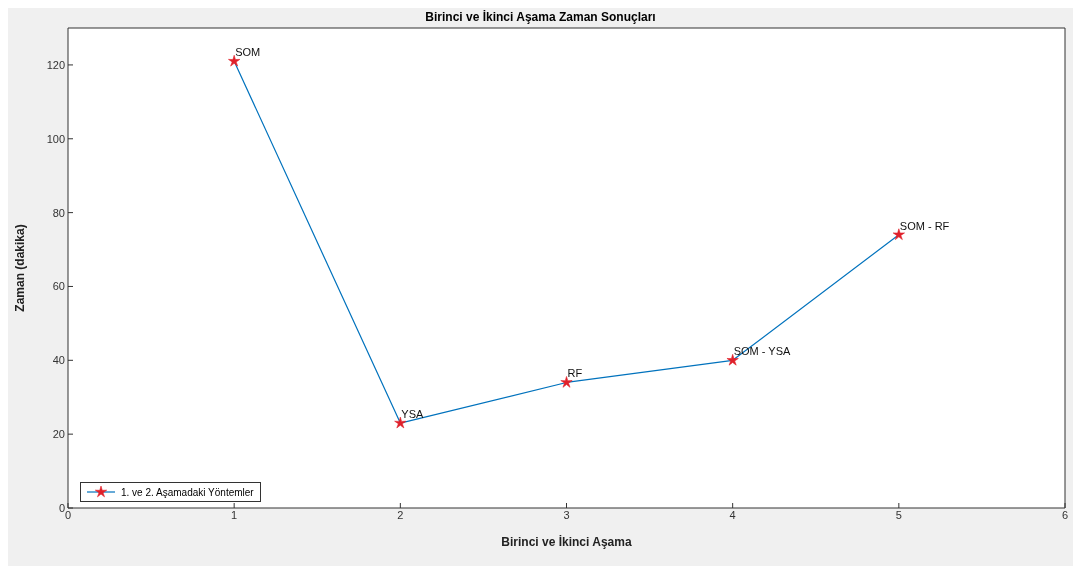 This screenshot has width=1081, height=574. What do you see at coordinates (732, 514) in the screenshot?
I see `x-tick-label: 4` at bounding box center [732, 514].